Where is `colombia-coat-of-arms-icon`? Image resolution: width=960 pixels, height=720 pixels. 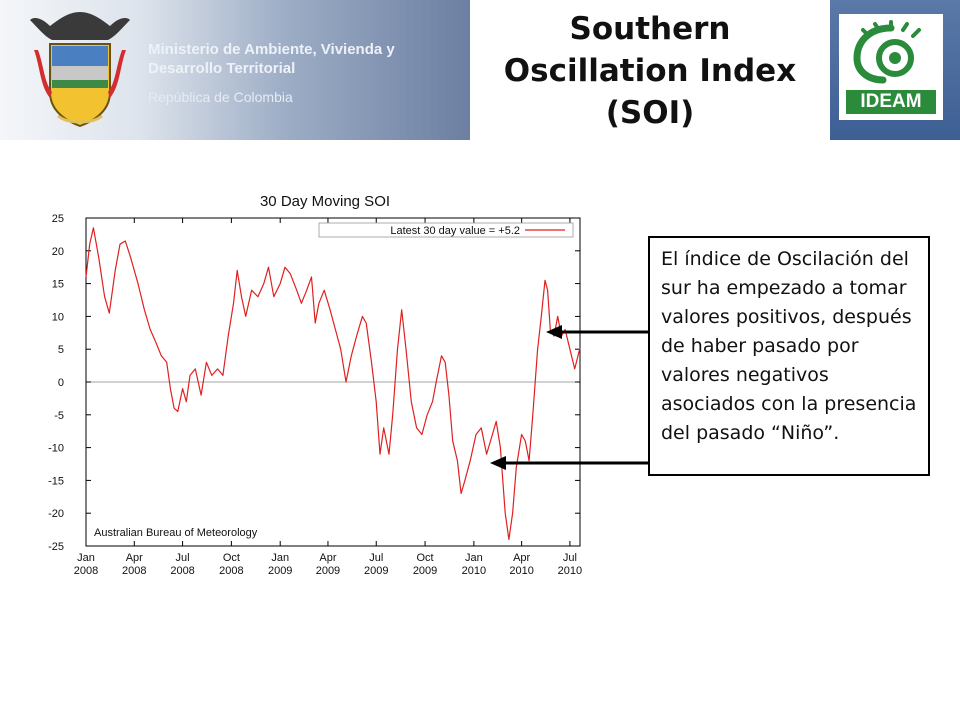
colombia-coat-of-arms-icon is located at coordinates (80, 70).